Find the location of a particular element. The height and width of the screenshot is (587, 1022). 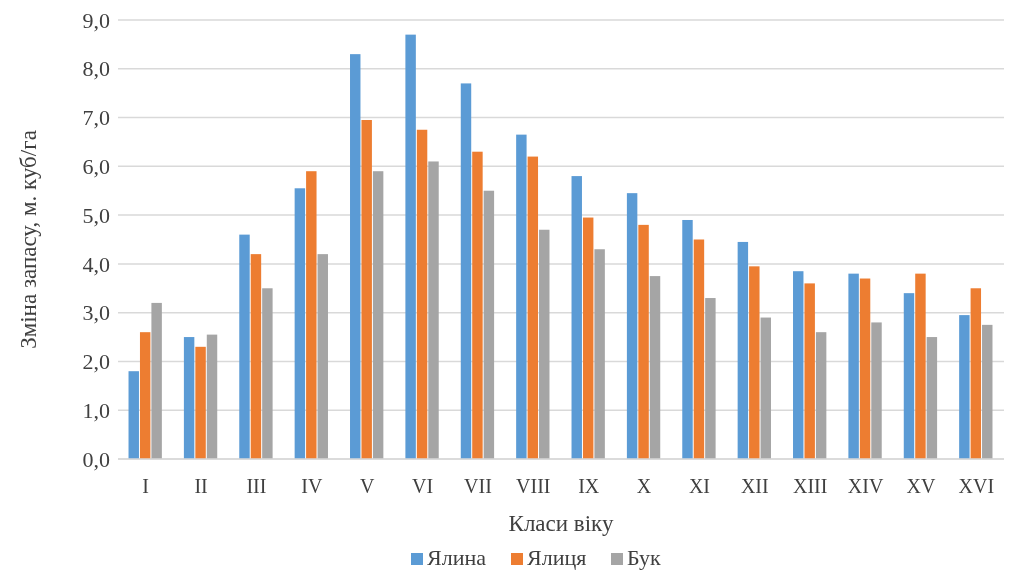

x-tick-label: XI is located at coordinates (699, 486).